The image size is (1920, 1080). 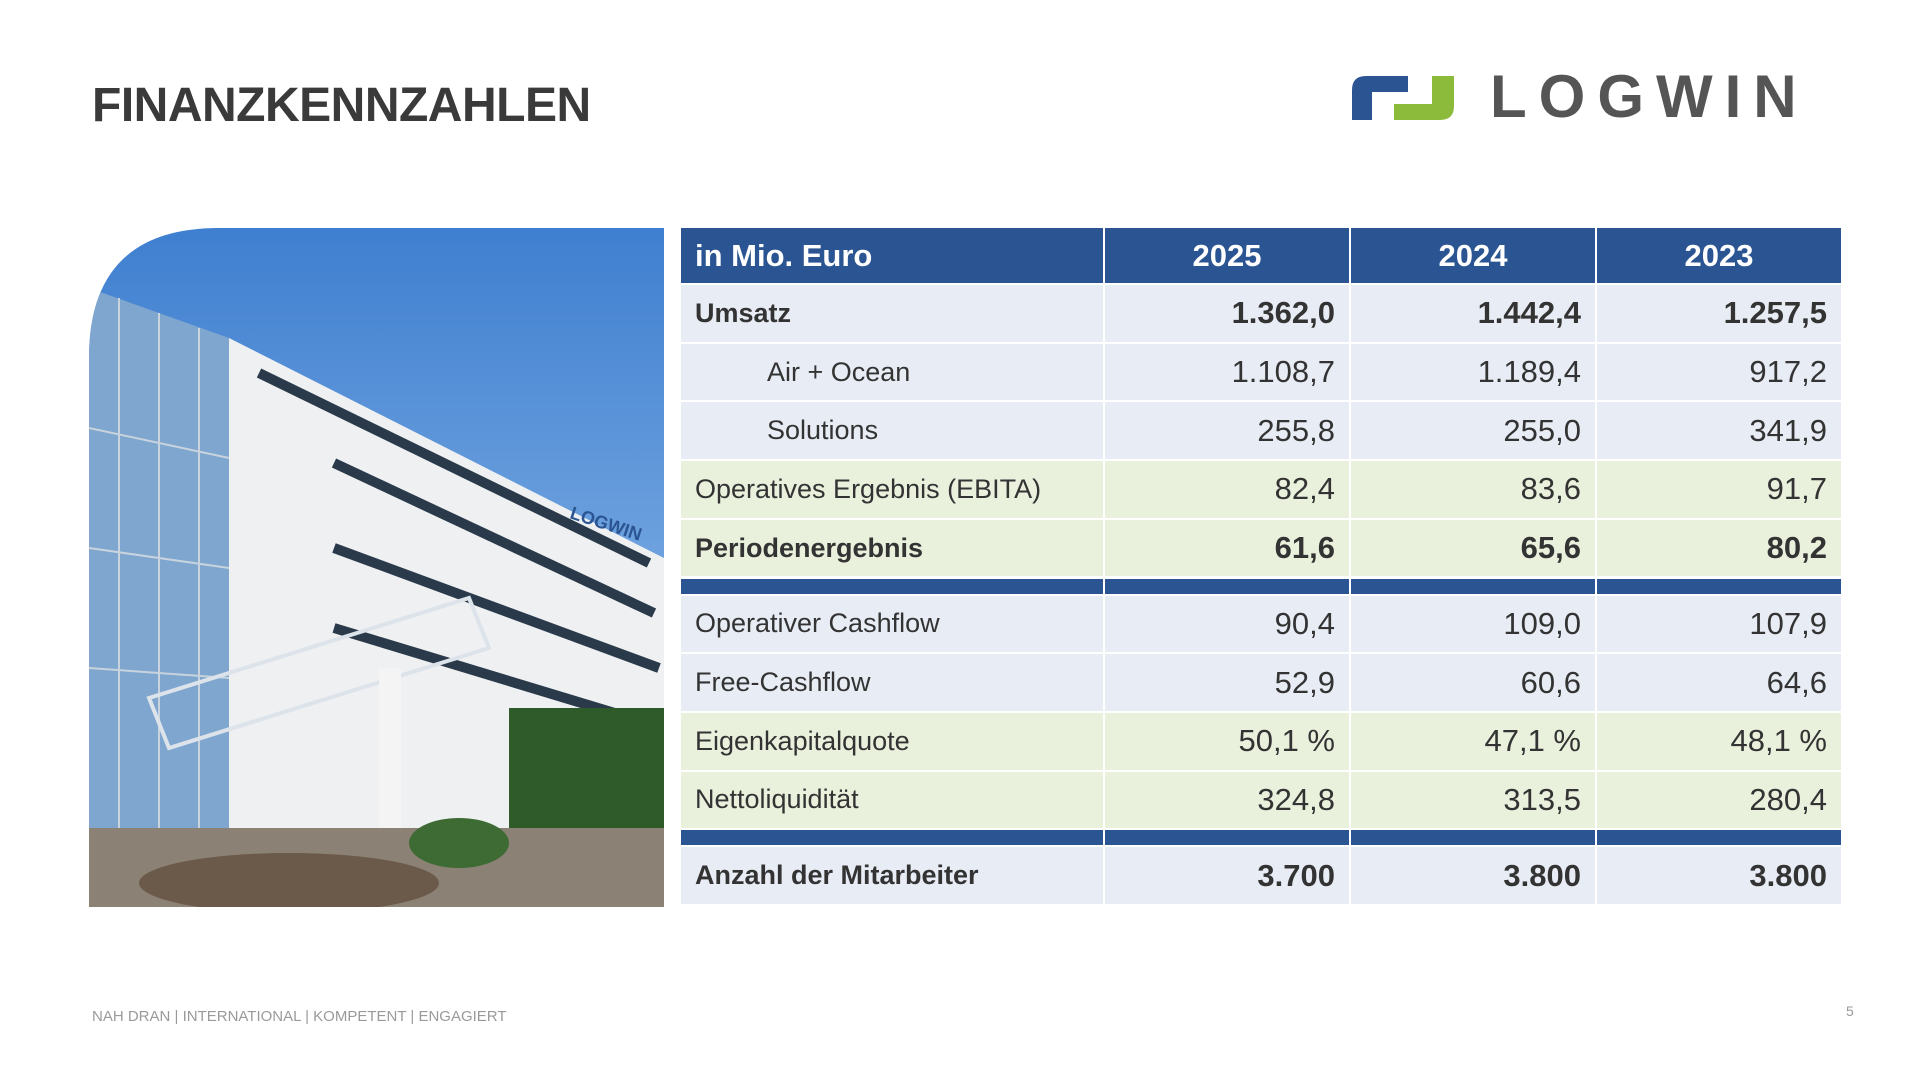 I want to click on table-cell: 64,6, so click(x=1719, y=682).